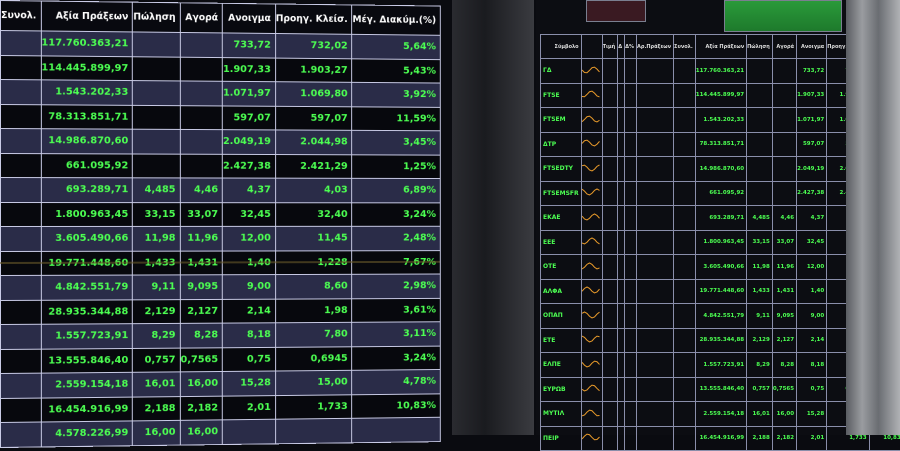  What do you see at coordinates (313, 70) in the screenshot?
I see `table-cell: 1.903,27` at bounding box center [313, 70].